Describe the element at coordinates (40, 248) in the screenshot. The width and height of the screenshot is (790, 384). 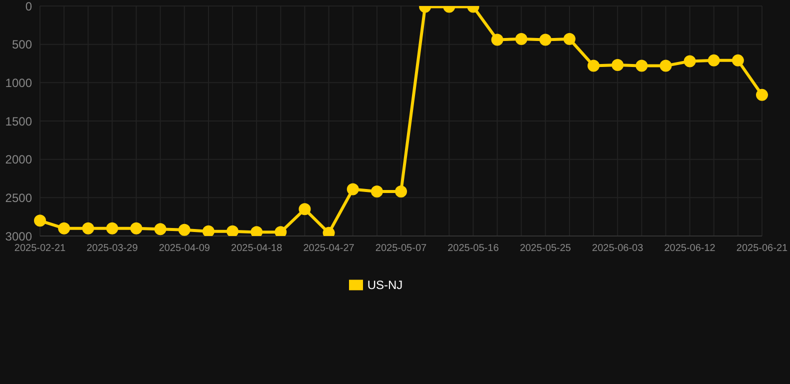
I see `x-tick-label: 2025-02-21` at that location.